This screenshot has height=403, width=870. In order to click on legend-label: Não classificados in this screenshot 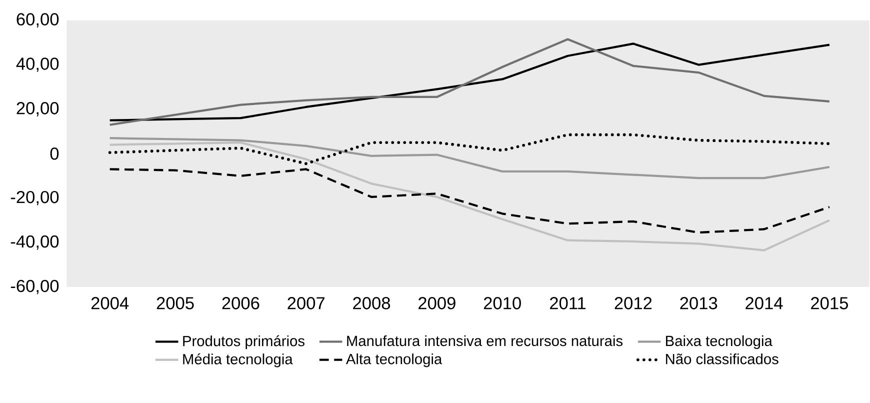, I will do `click(722, 358)`.